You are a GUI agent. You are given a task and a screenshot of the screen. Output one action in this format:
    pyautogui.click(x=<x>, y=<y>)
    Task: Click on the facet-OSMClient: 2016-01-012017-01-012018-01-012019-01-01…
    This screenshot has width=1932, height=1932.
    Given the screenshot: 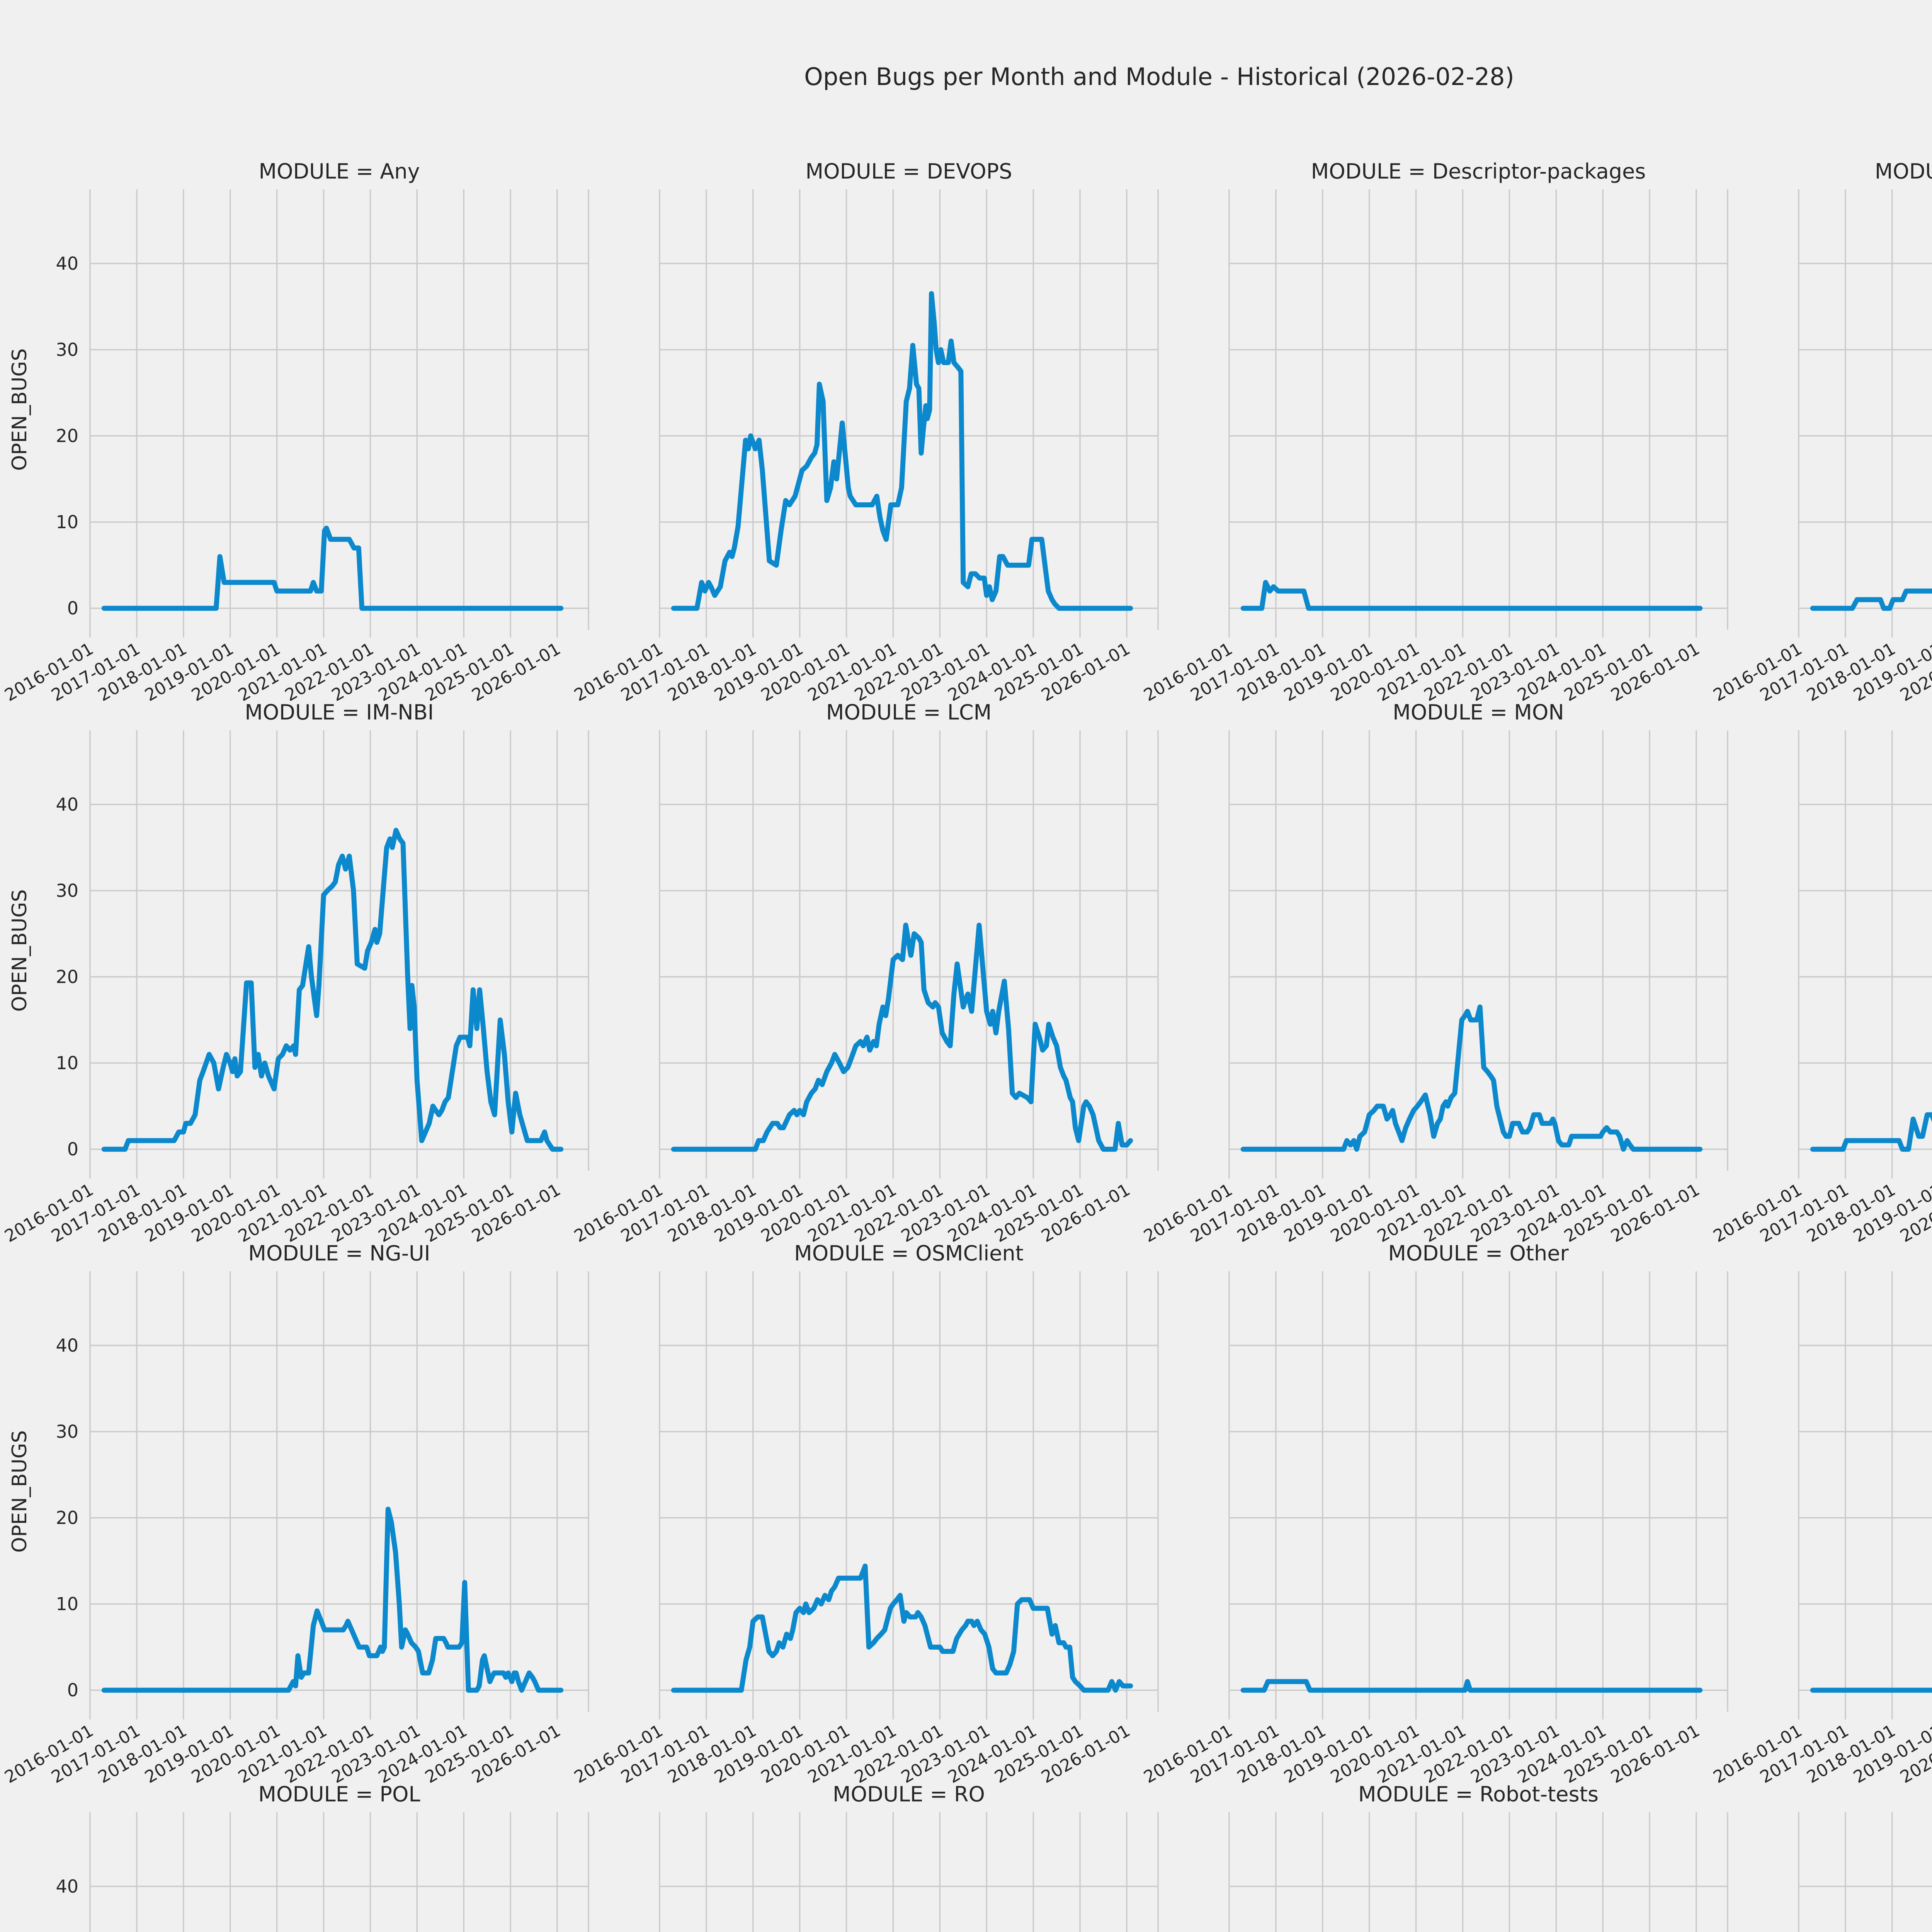 What is the action you would take?
    pyautogui.click(x=865, y=1514)
    